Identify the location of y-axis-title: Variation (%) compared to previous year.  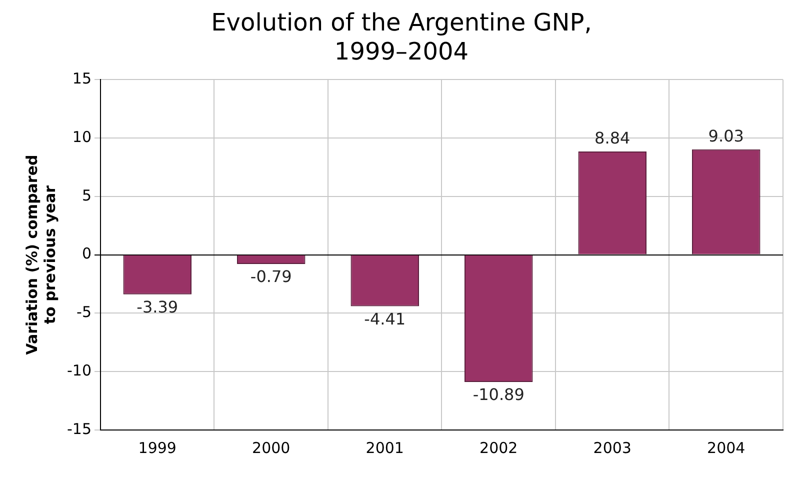
(40, 254).